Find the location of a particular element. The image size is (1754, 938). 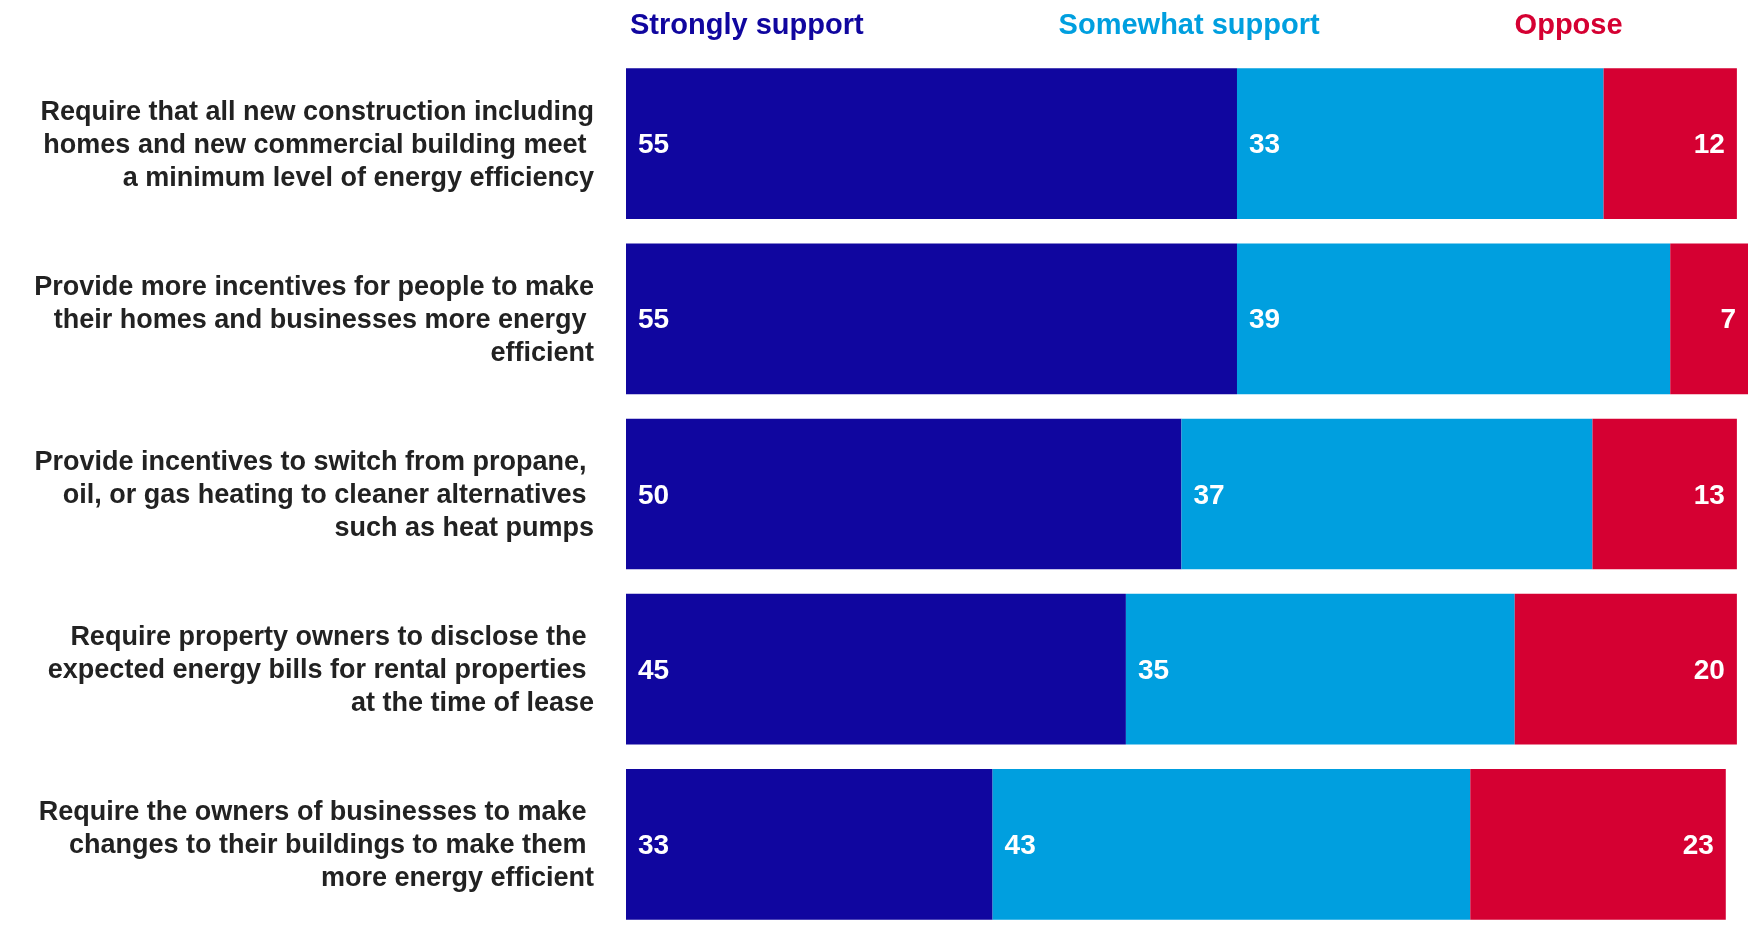

data-label: 37 is located at coordinates (1209, 494).